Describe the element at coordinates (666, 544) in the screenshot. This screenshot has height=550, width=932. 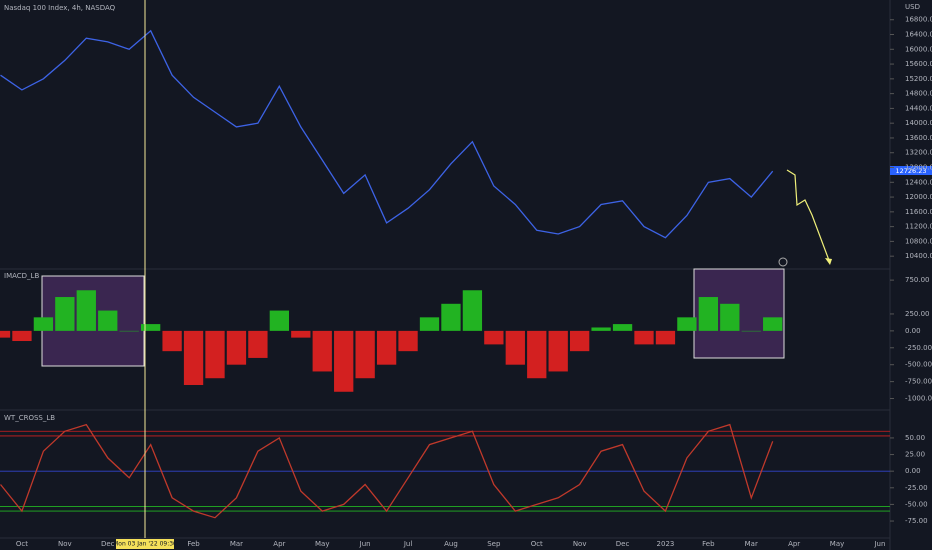
I see `x-tick-label: 2023` at that location.